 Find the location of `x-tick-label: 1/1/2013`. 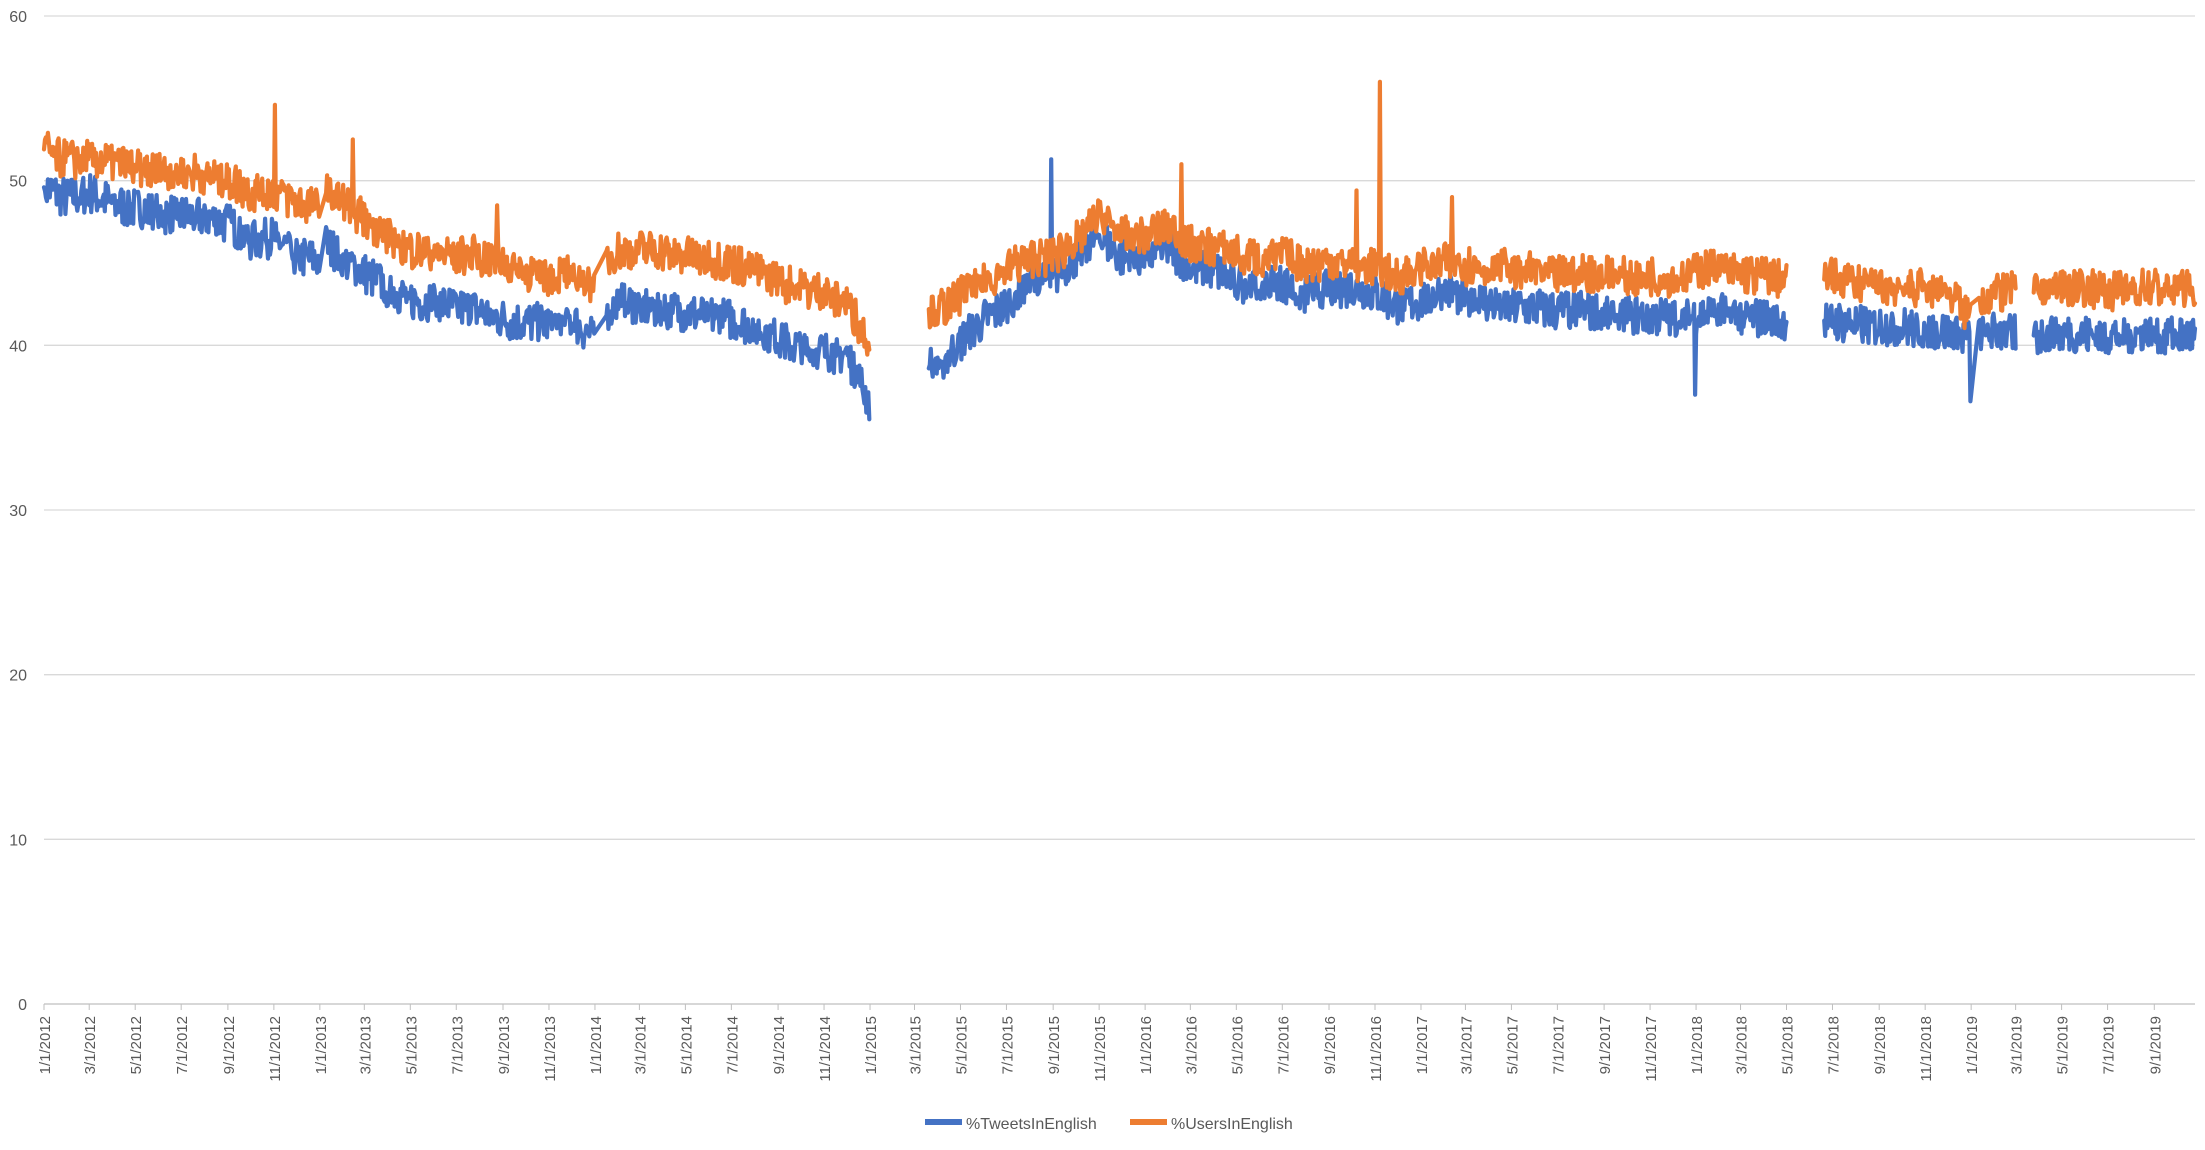

x-tick-label: 1/1/2013 is located at coordinates (321, 1045).